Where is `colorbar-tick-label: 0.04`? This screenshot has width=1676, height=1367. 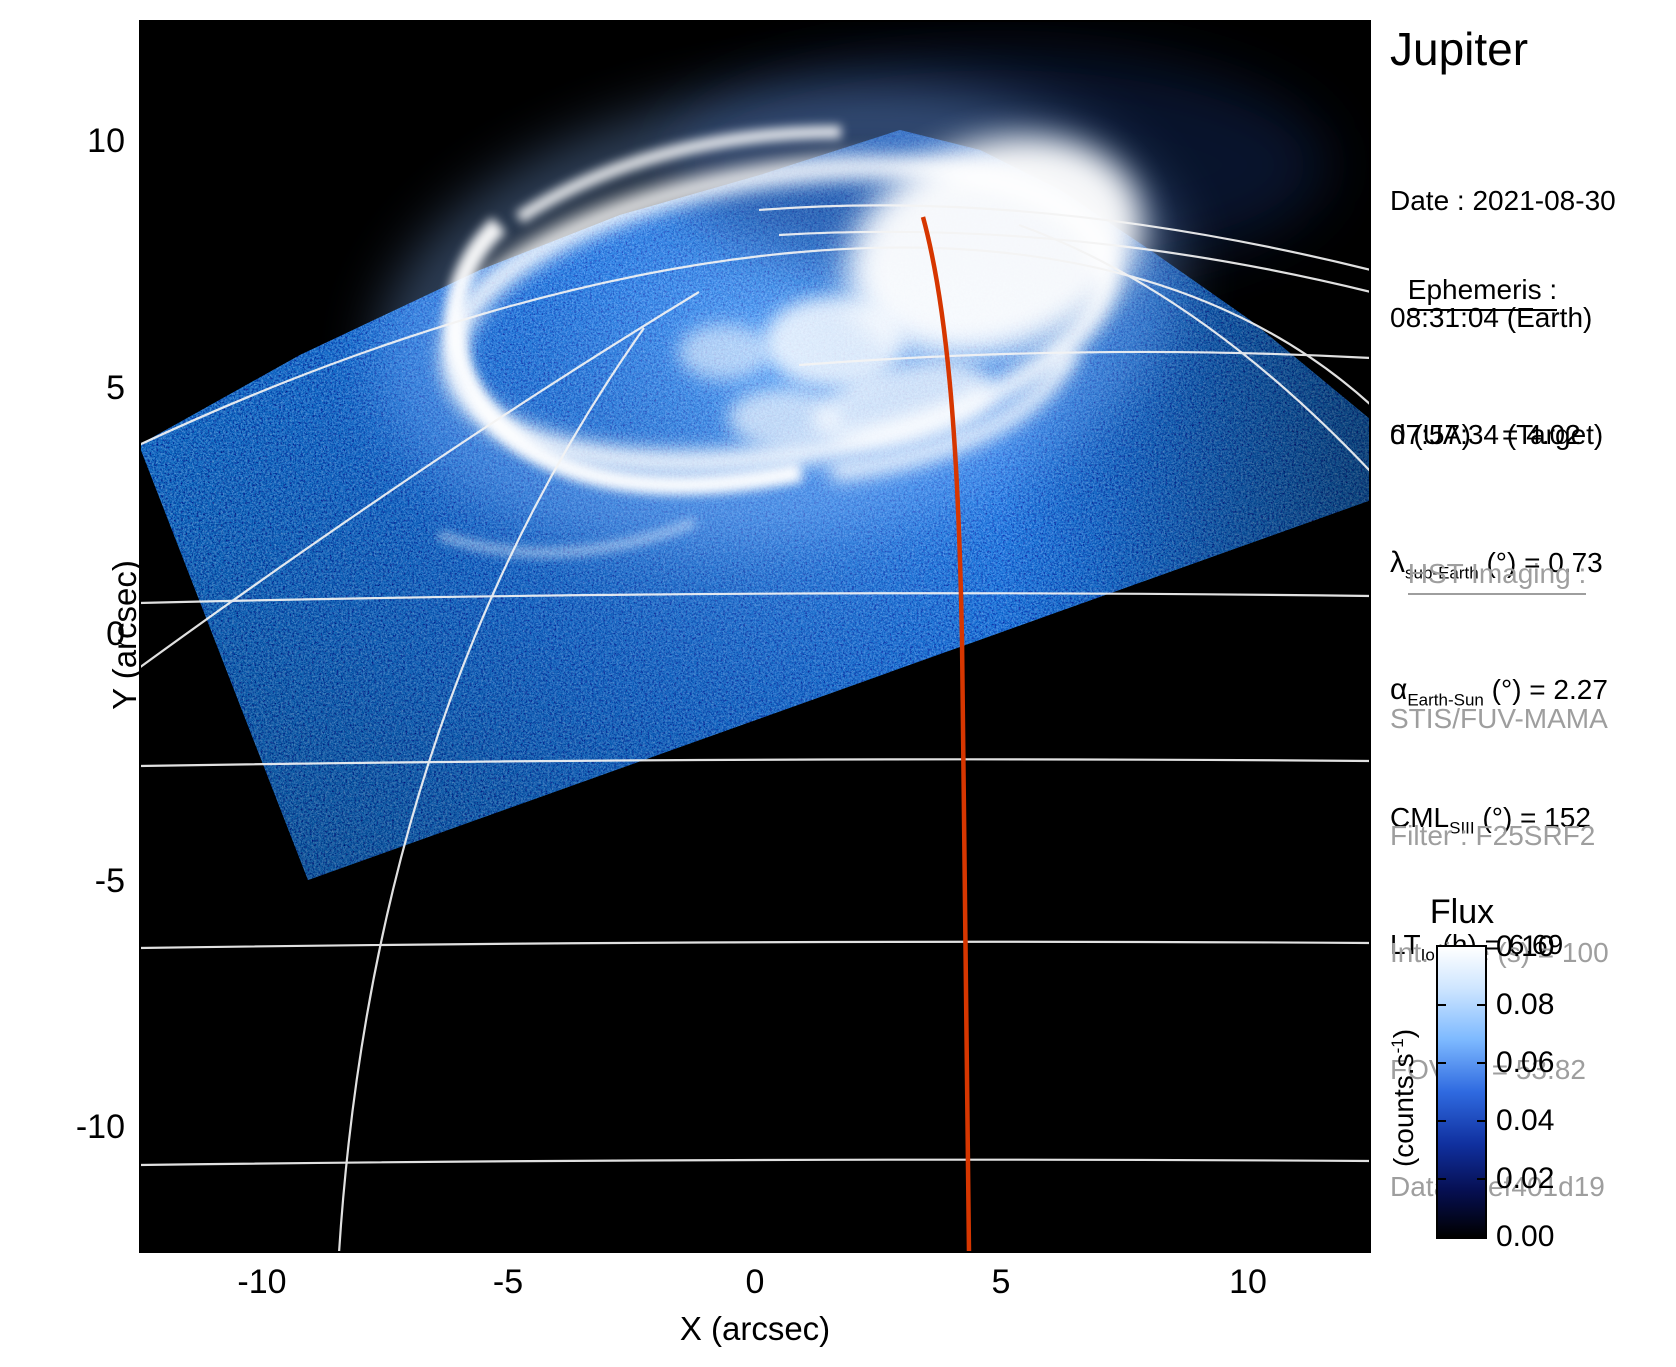 colorbar-tick-label: 0.04 is located at coordinates (1525, 1120).